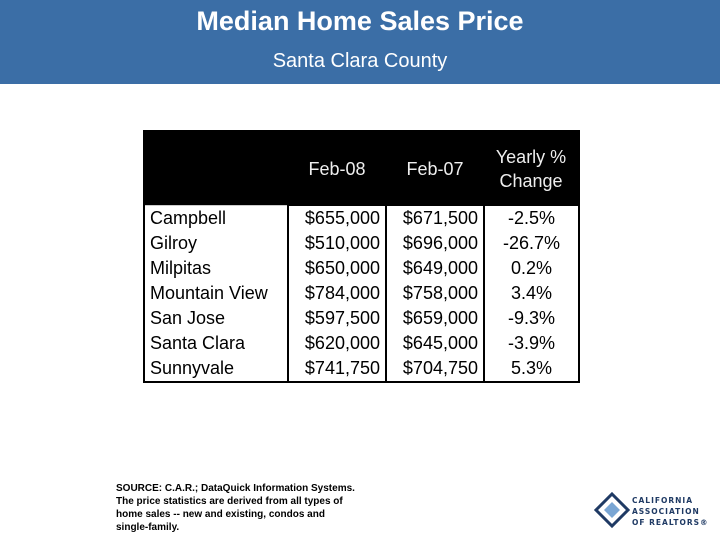  I want to click on table-row: Mountain View $784,000 $758,000 3.4%, so click(361, 293).